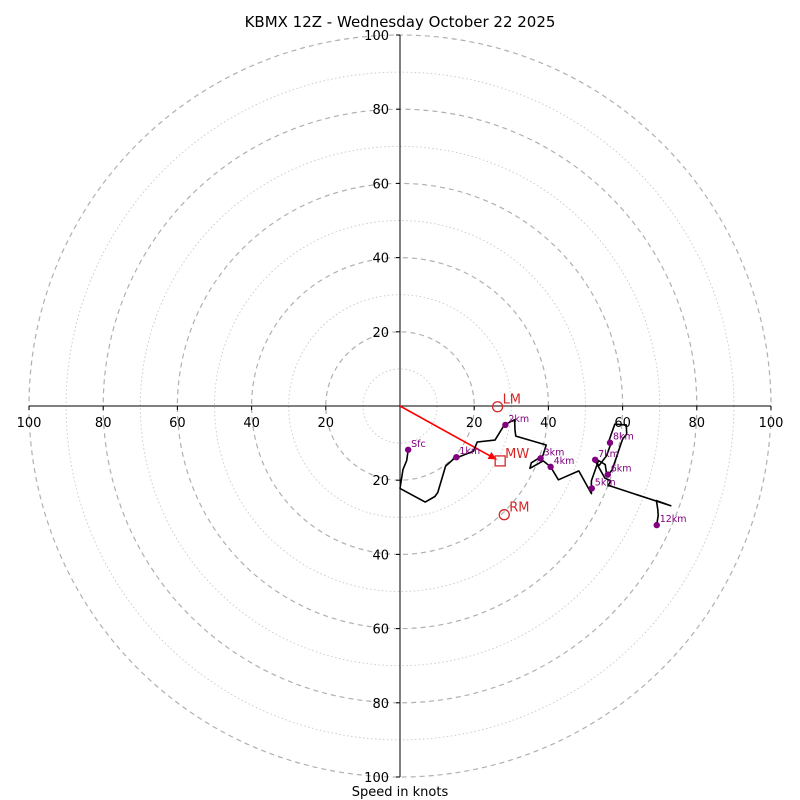 Image resolution: width=800 pixels, height=800 pixels. Describe the element at coordinates (554, 452) in the screenshot. I see `height-marker-label: 3km` at that location.